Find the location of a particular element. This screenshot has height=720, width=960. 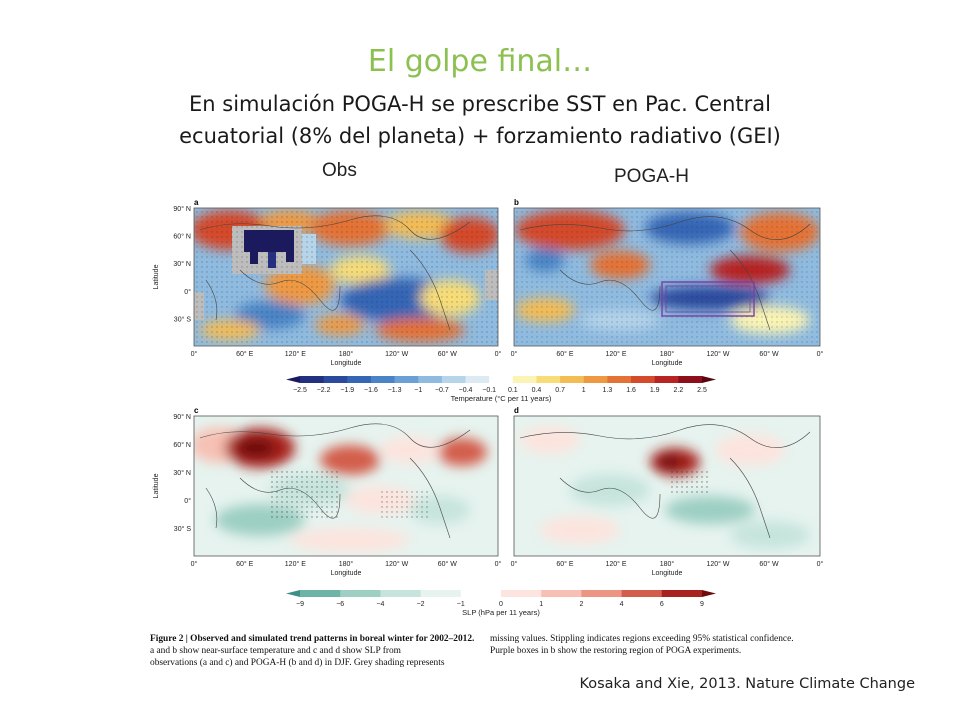

slp-colorbar: −9 −6 −4 −2 −1 0 1 2 4 6 9 SLP (hPa per 11 years) is located at coordinates (501, 603).